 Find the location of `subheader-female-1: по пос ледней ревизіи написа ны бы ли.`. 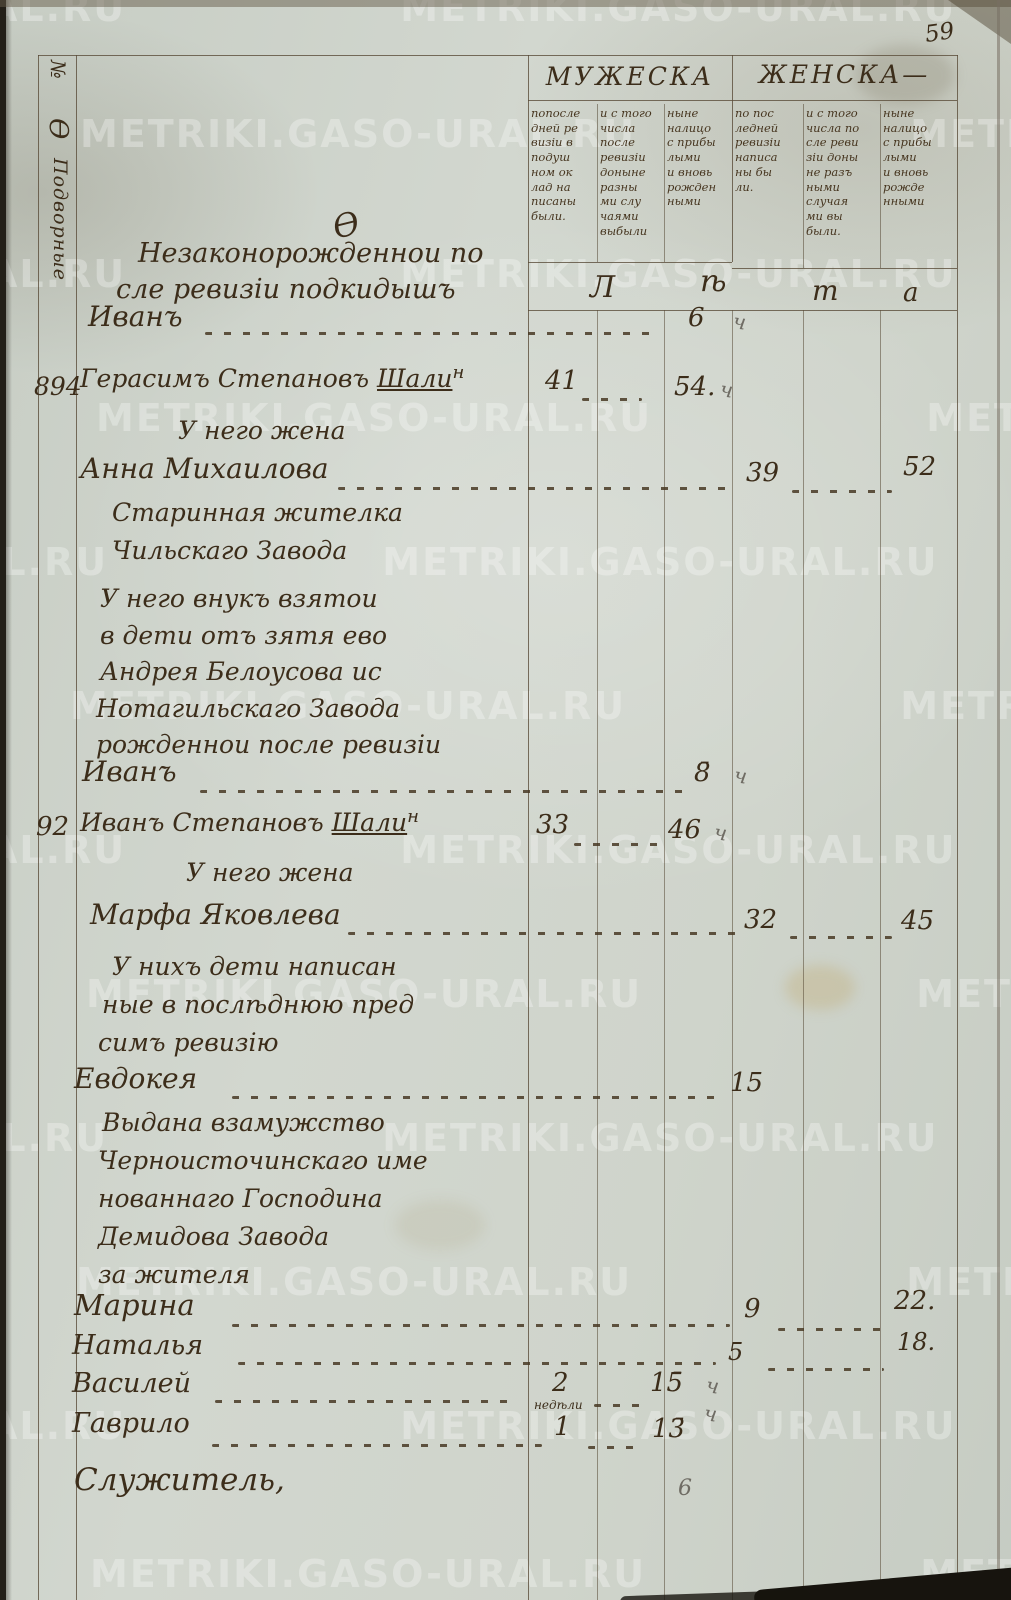

subheader-female-1: по пос ледней ревизіи написа ны бы ли. is located at coordinates (758, 150).